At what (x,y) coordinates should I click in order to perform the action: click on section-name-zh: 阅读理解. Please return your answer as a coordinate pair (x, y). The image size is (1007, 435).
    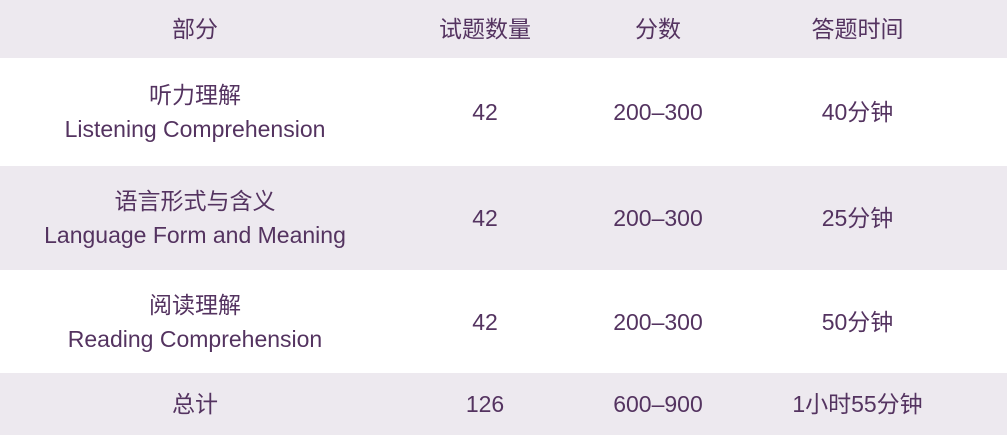
    Looking at the image, I should click on (195, 304).